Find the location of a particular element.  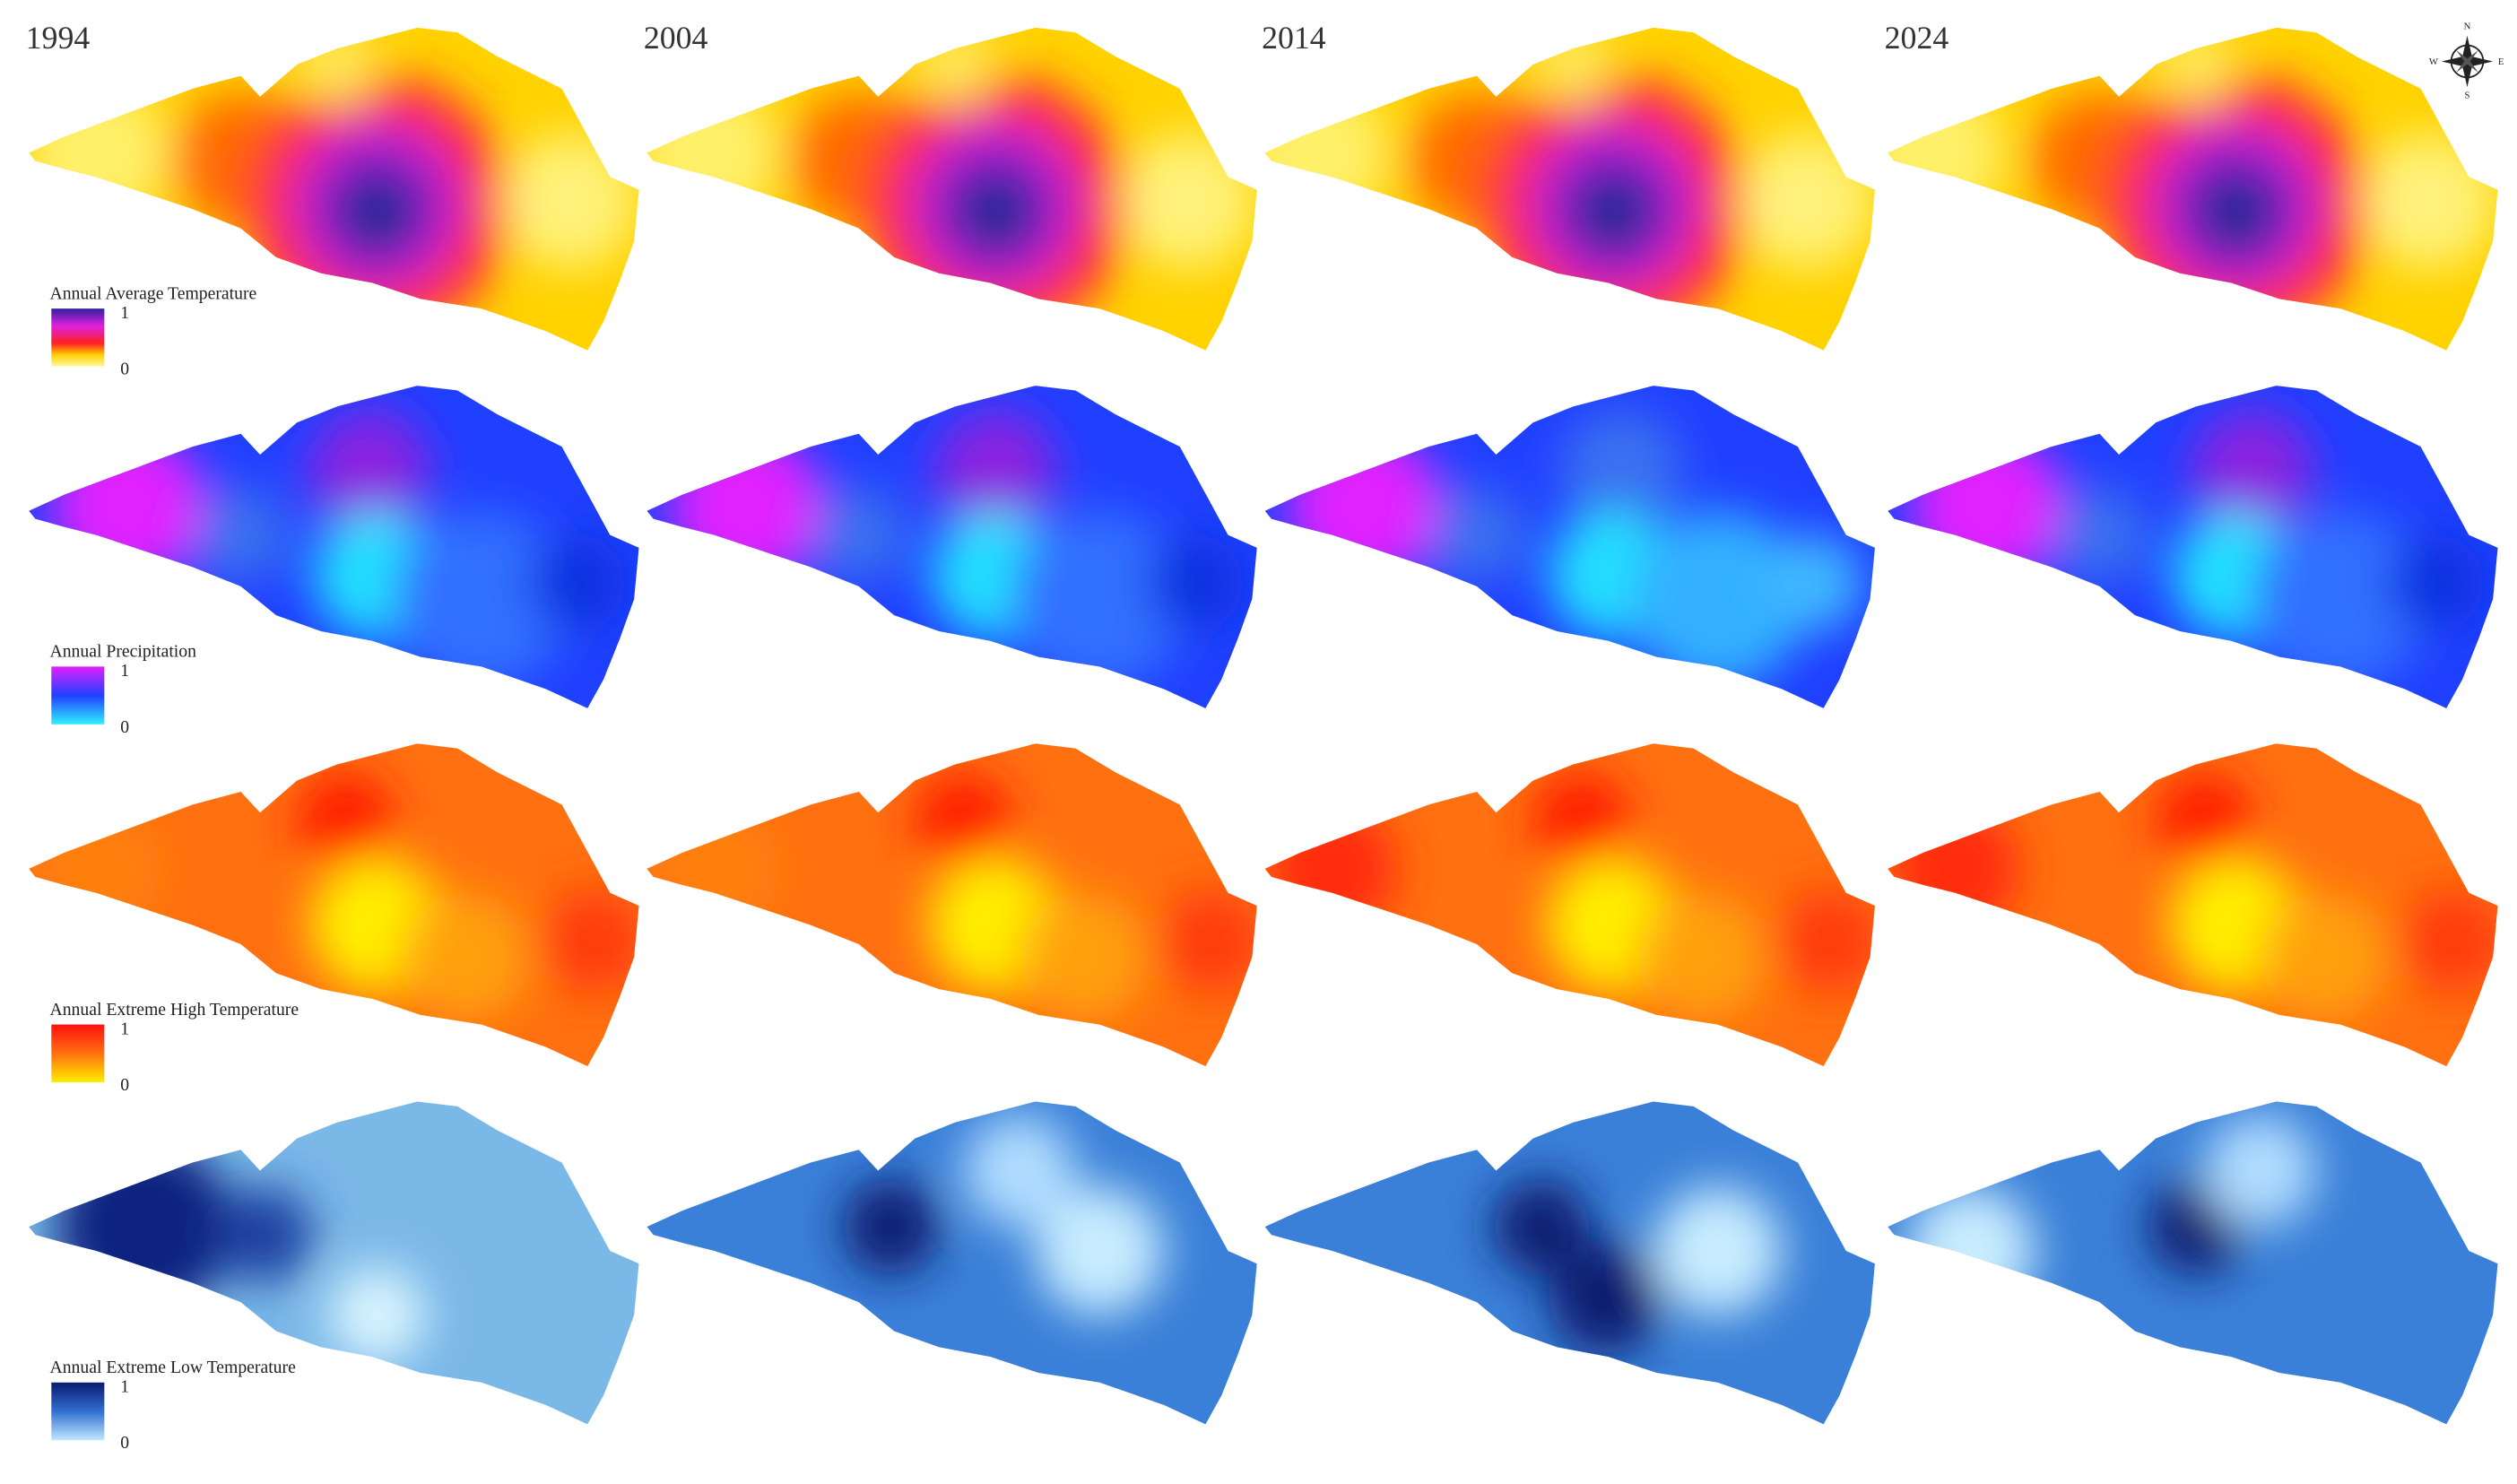

compass-west: W is located at coordinates (2434, 61).